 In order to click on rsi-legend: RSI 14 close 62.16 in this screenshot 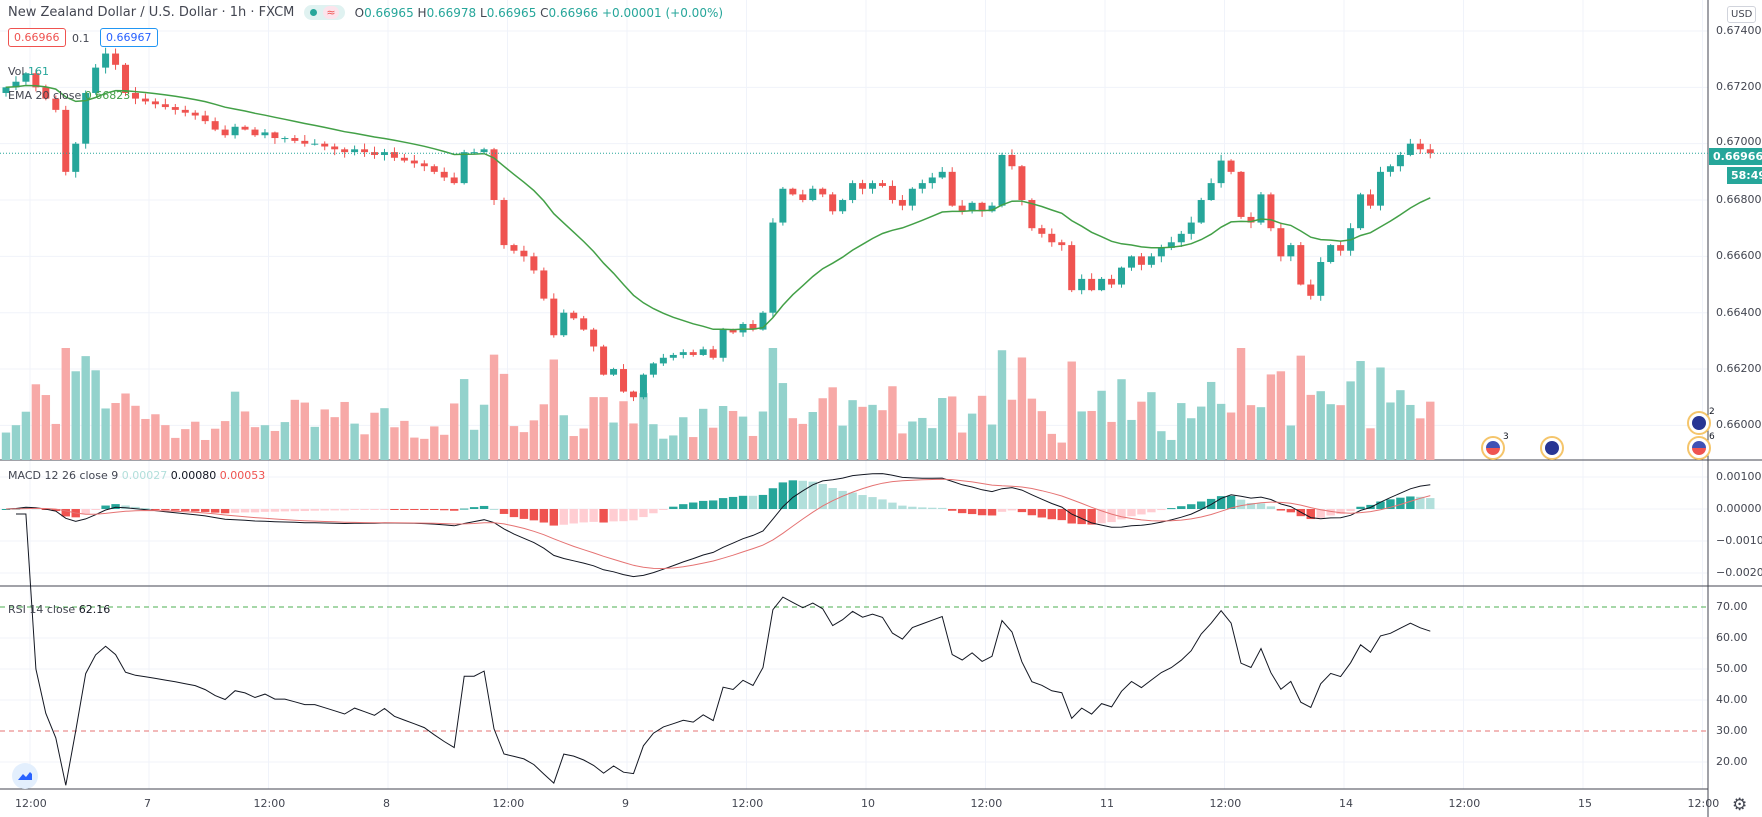, I will do `click(59, 609)`.